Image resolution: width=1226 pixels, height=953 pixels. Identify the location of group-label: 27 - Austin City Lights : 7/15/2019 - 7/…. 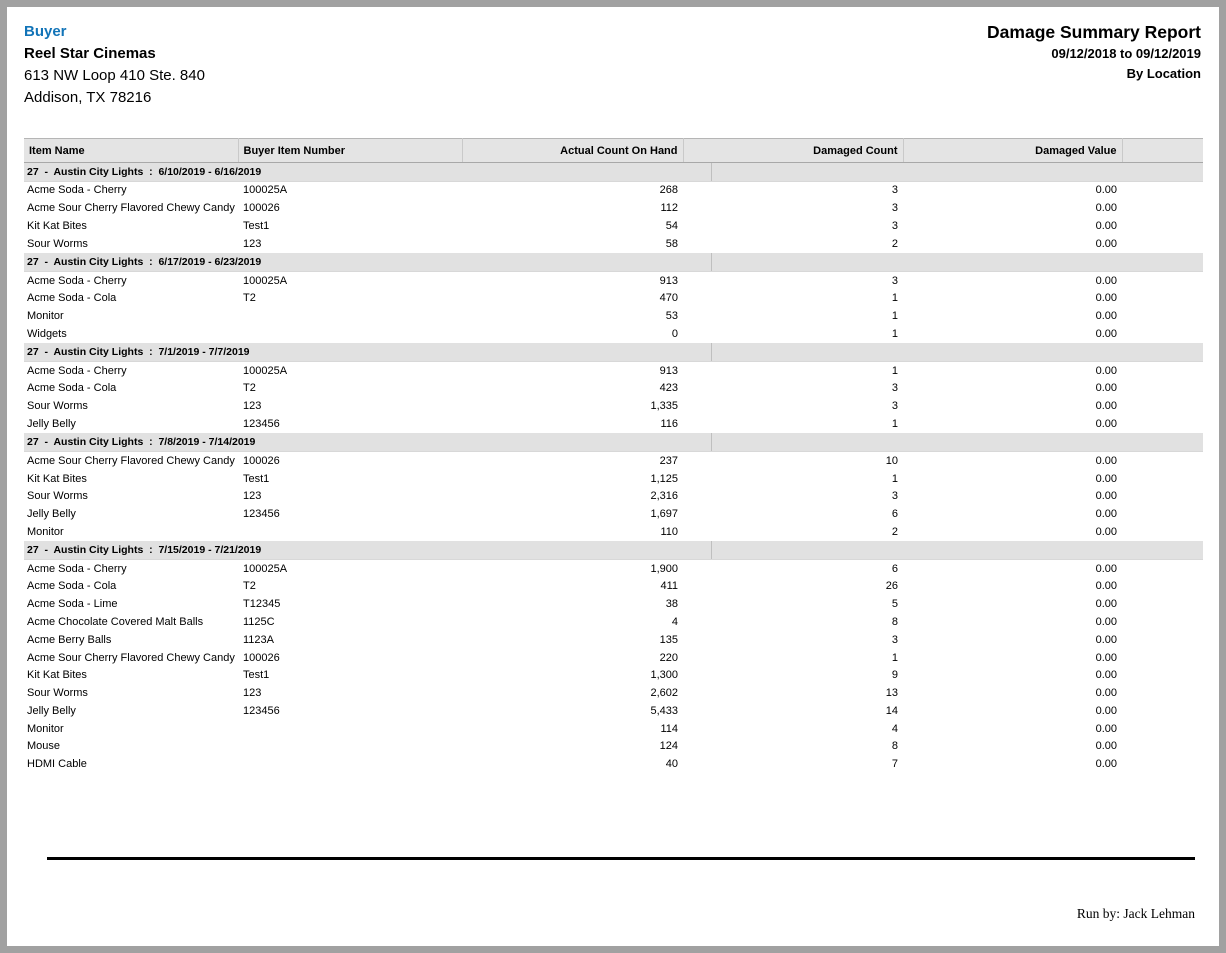
(368, 550).